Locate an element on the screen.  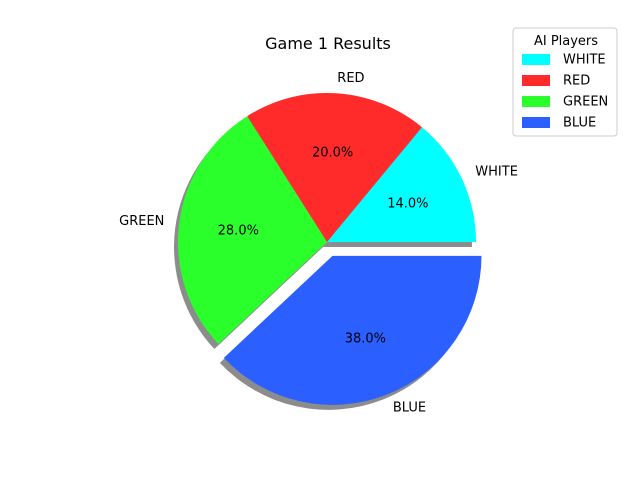
pie-slice-blue is located at coordinates (352, 330).